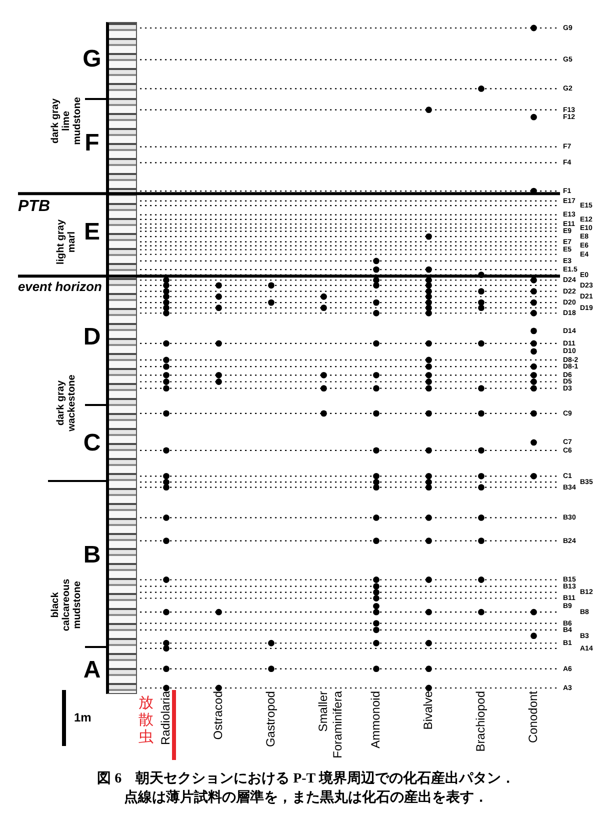 This screenshot has height=817, width=600. Describe the element at coordinates (306, 778) in the screenshot. I see `caption: 図 6 朝天セクションにおける P-T 境界周辺での化石産出パタン．` at that location.